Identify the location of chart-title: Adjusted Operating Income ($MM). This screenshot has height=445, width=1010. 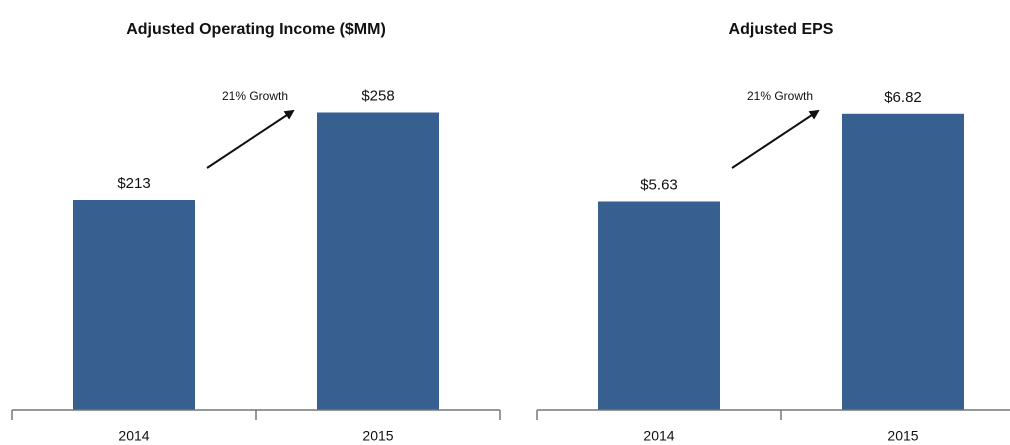
(256, 29).